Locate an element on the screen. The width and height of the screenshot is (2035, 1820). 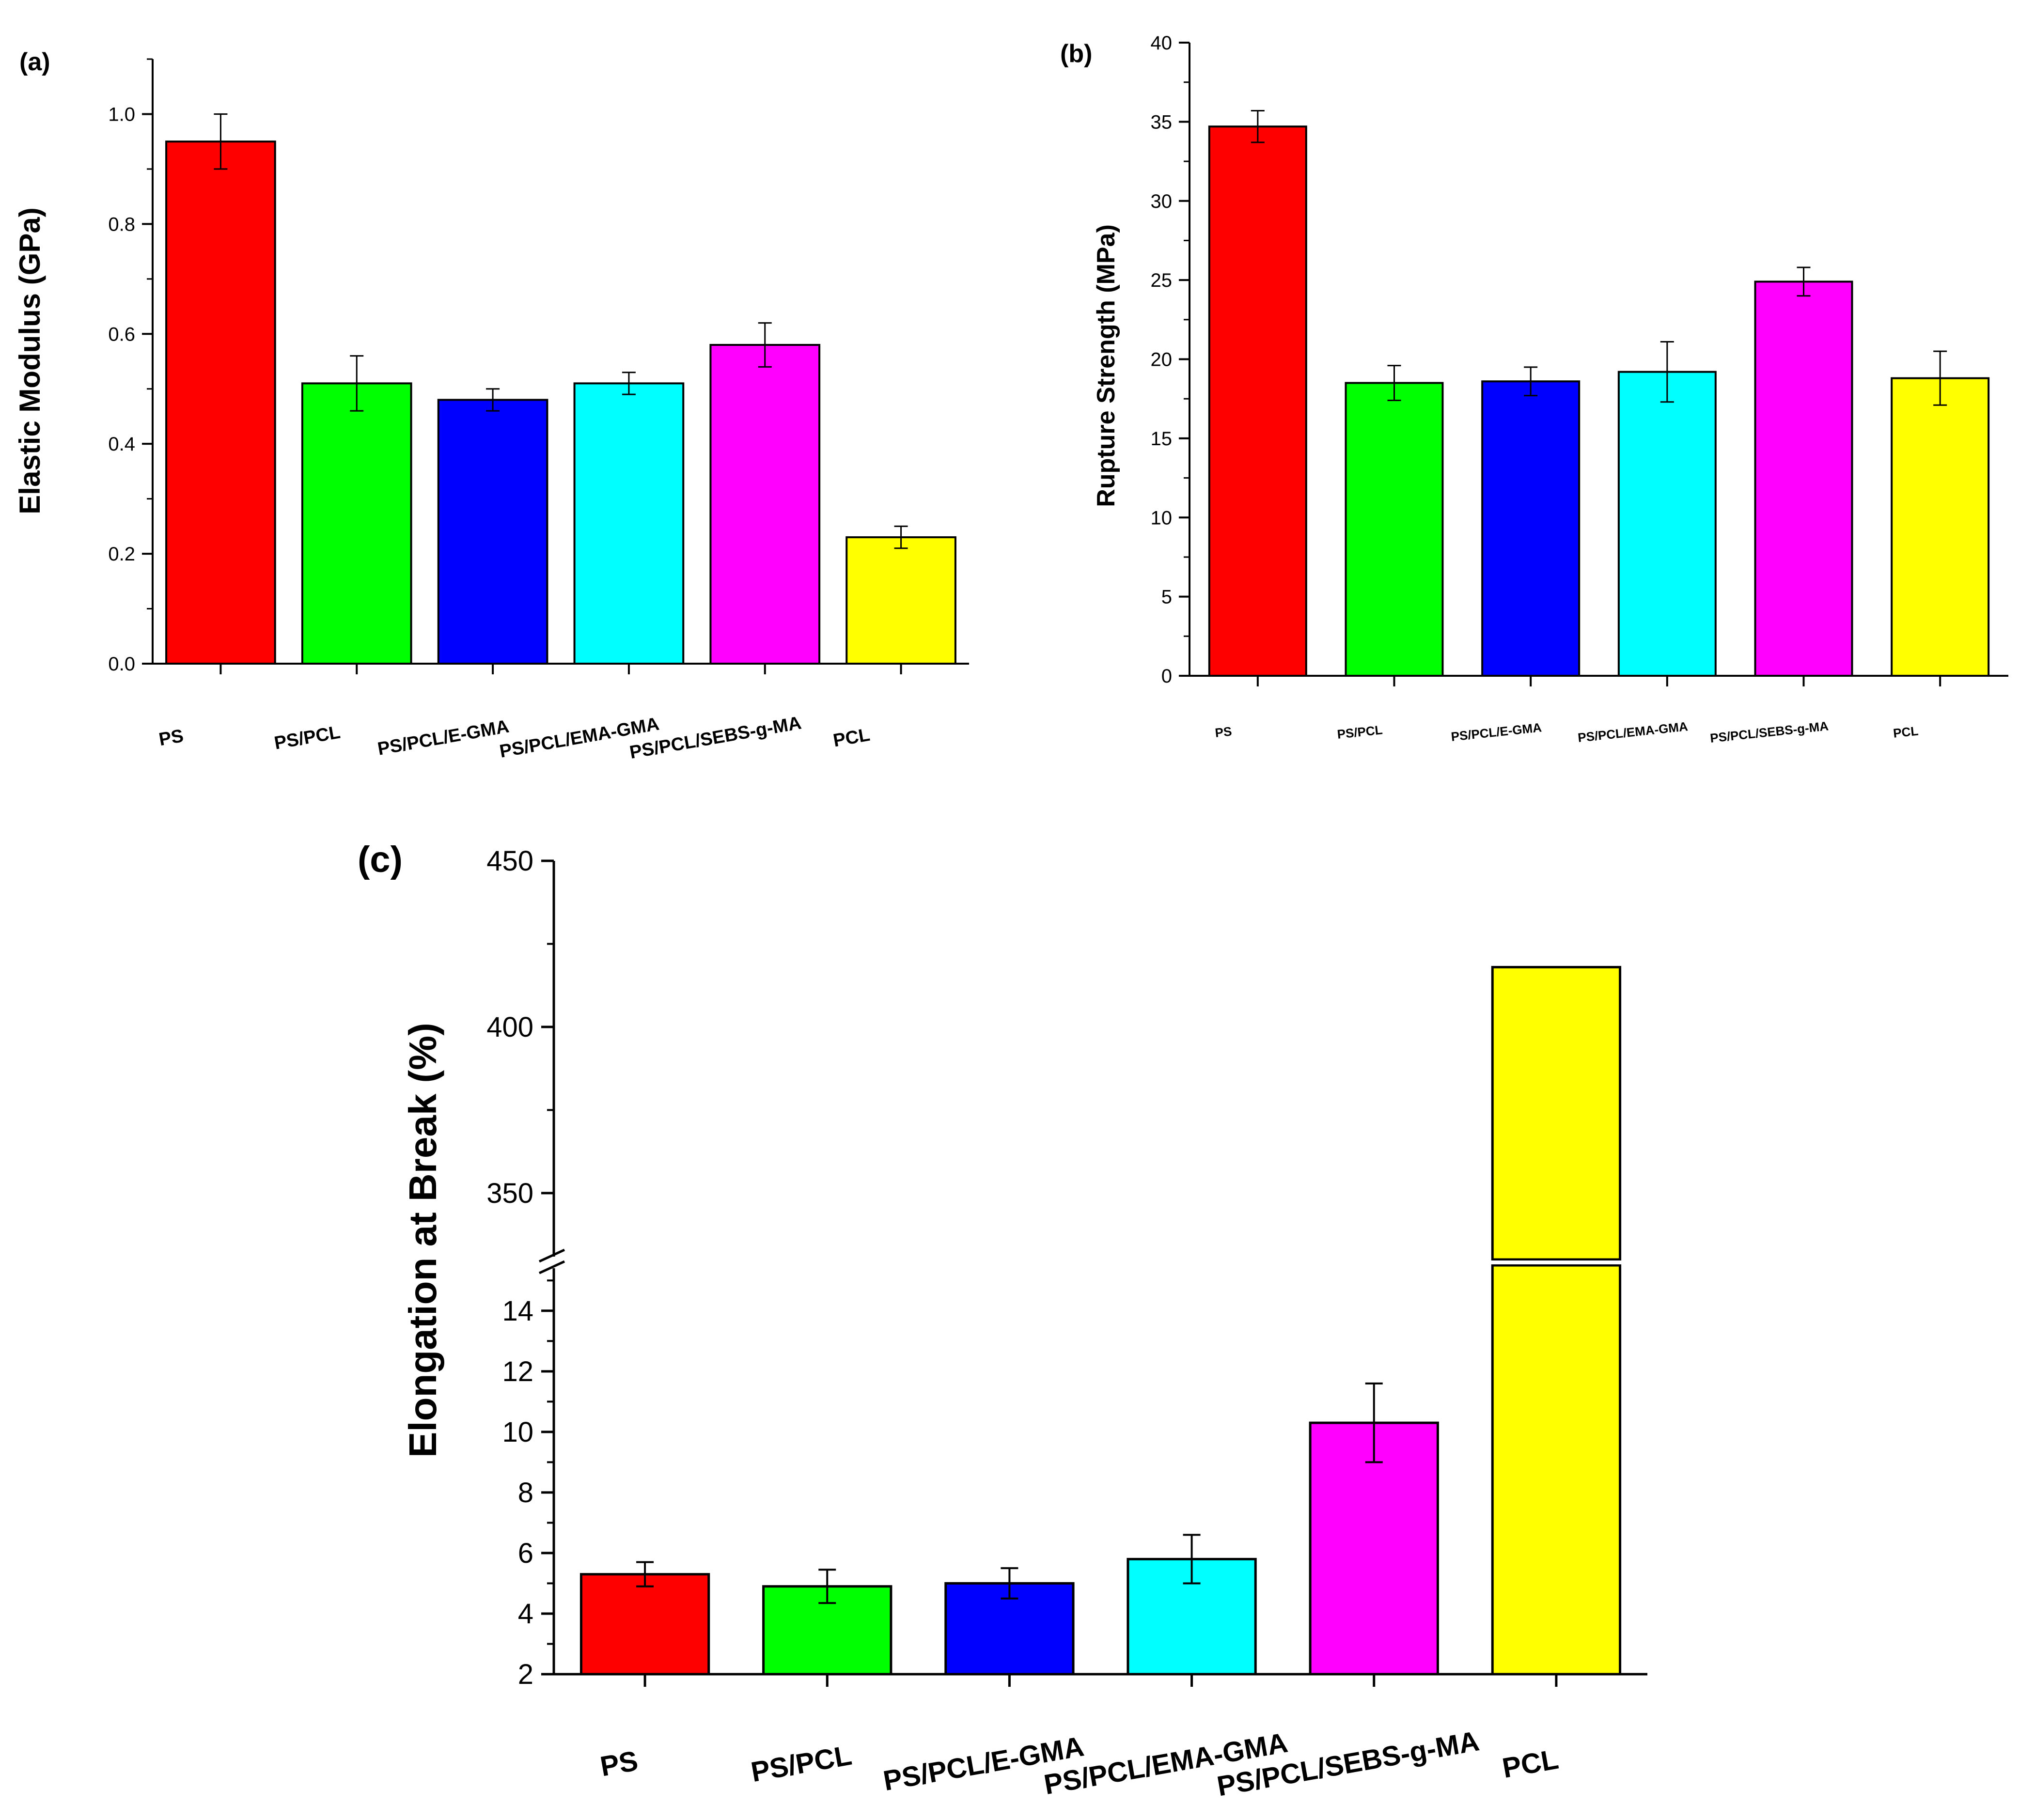
y-axis-label-a: Elastic Modulus (GPa) is located at coordinates (30, 360).